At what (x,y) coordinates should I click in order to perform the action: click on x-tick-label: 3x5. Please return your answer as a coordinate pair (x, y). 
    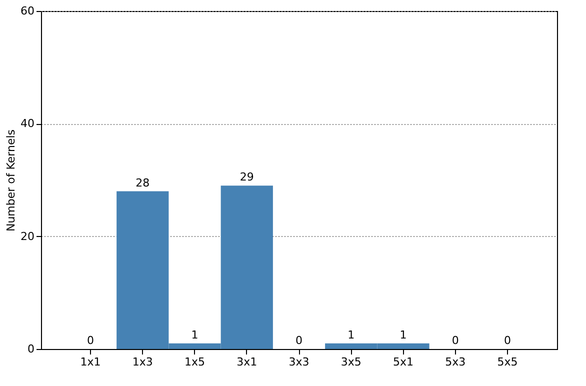
    Looking at the image, I should click on (351, 362).